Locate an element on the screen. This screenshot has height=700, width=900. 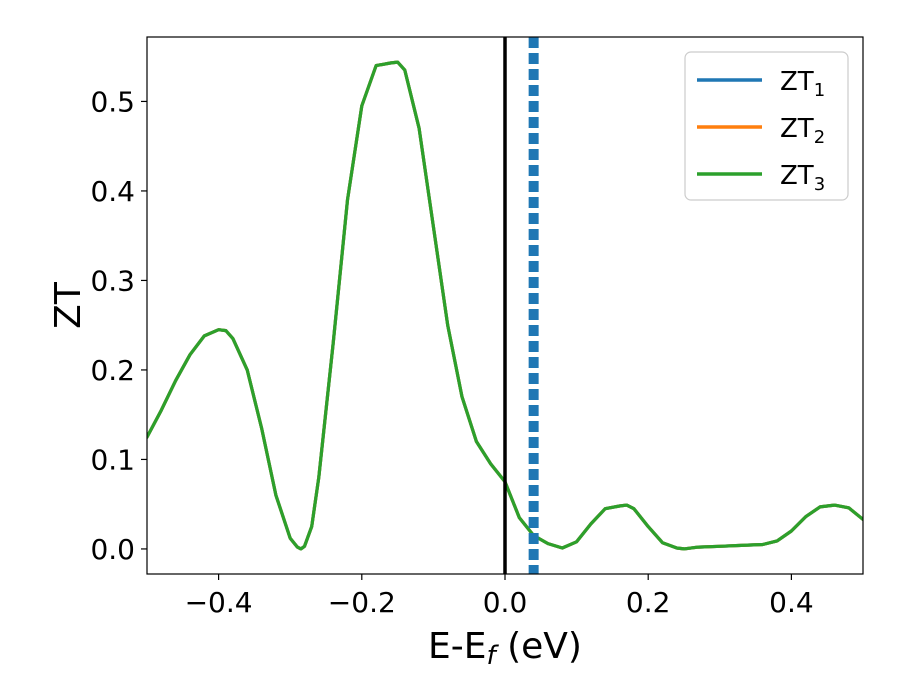
y-tick-label: 0.0 is located at coordinates (112, 549).